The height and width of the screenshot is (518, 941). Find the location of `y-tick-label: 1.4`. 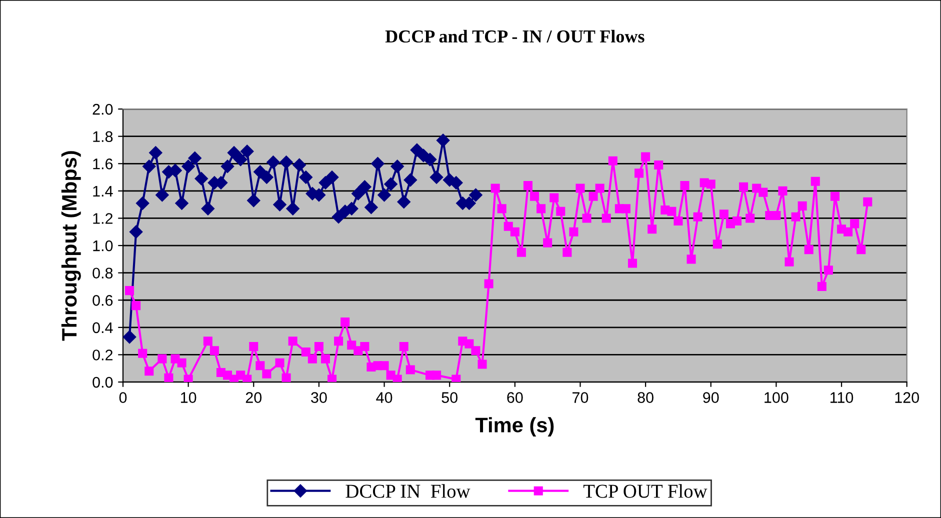

y-tick-label: 1.4 is located at coordinates (103, 191).